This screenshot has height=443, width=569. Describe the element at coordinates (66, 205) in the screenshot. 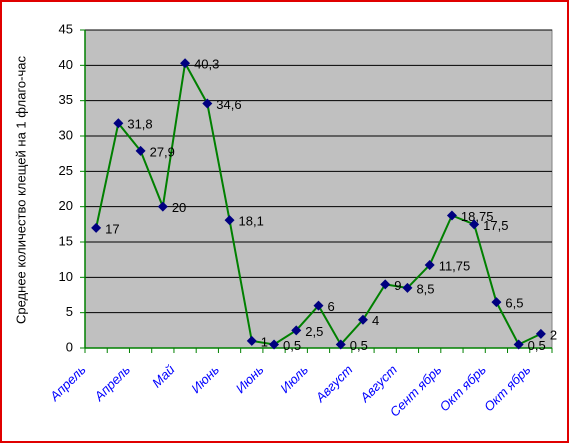

I see `y-tick-label: 20` at that location.